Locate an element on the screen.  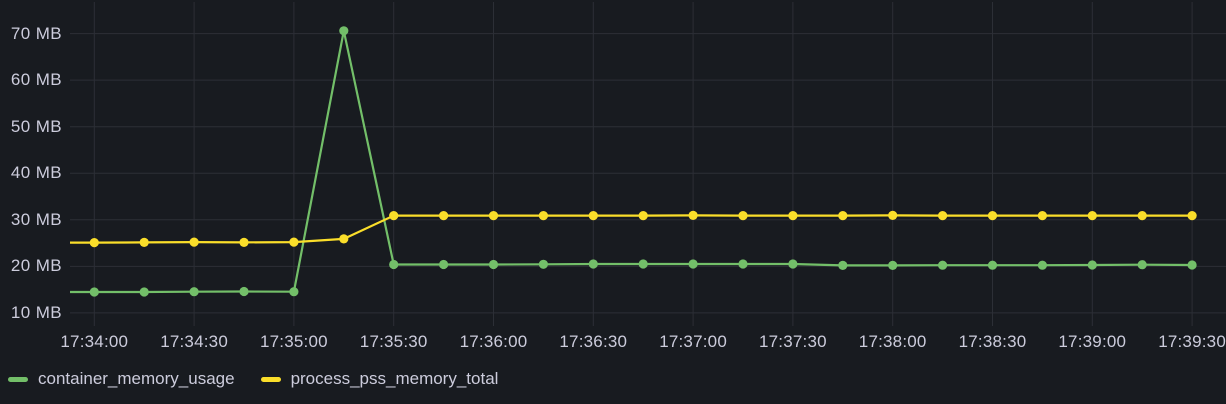
x-axis-tick-label: 17:37:30 is located at coordinates (793, 341).